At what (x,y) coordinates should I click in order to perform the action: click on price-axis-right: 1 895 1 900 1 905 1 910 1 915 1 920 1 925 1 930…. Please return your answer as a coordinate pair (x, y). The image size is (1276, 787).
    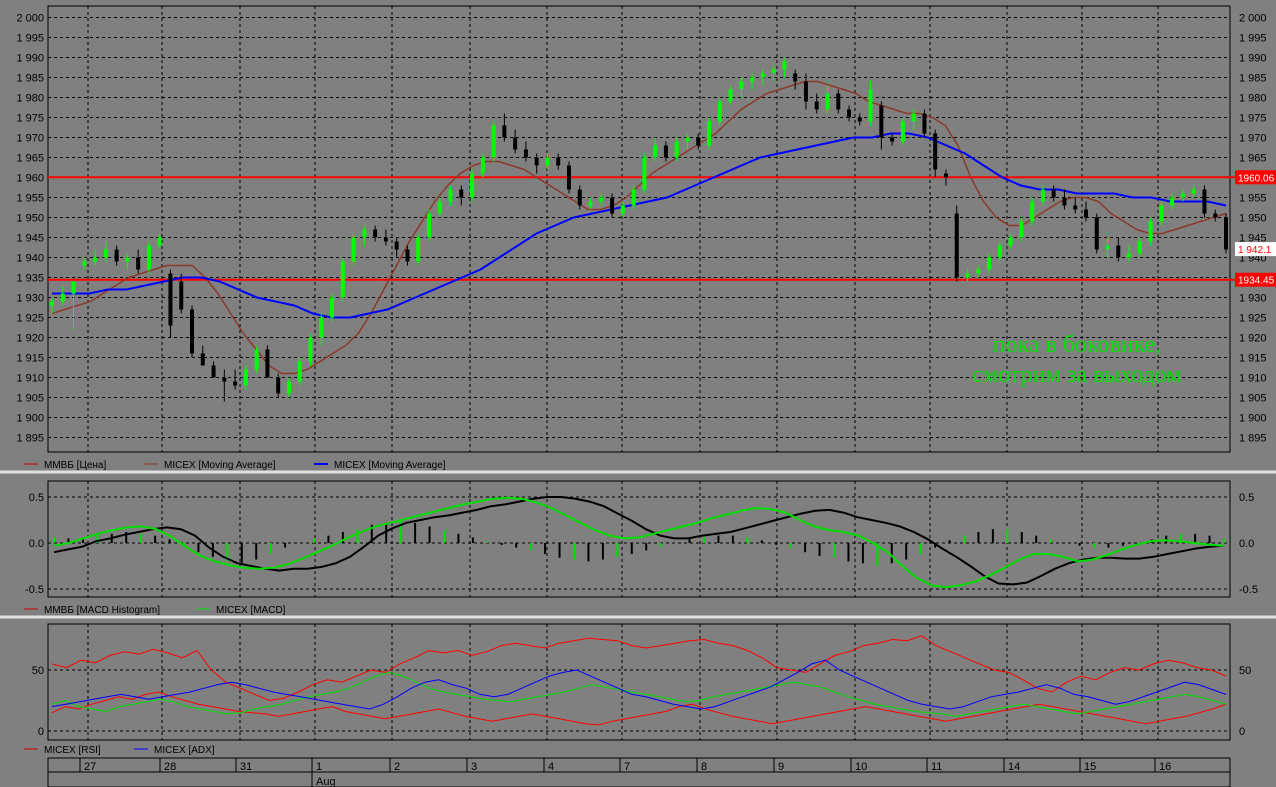
    Looking at the image, I should click on (1253, 229).